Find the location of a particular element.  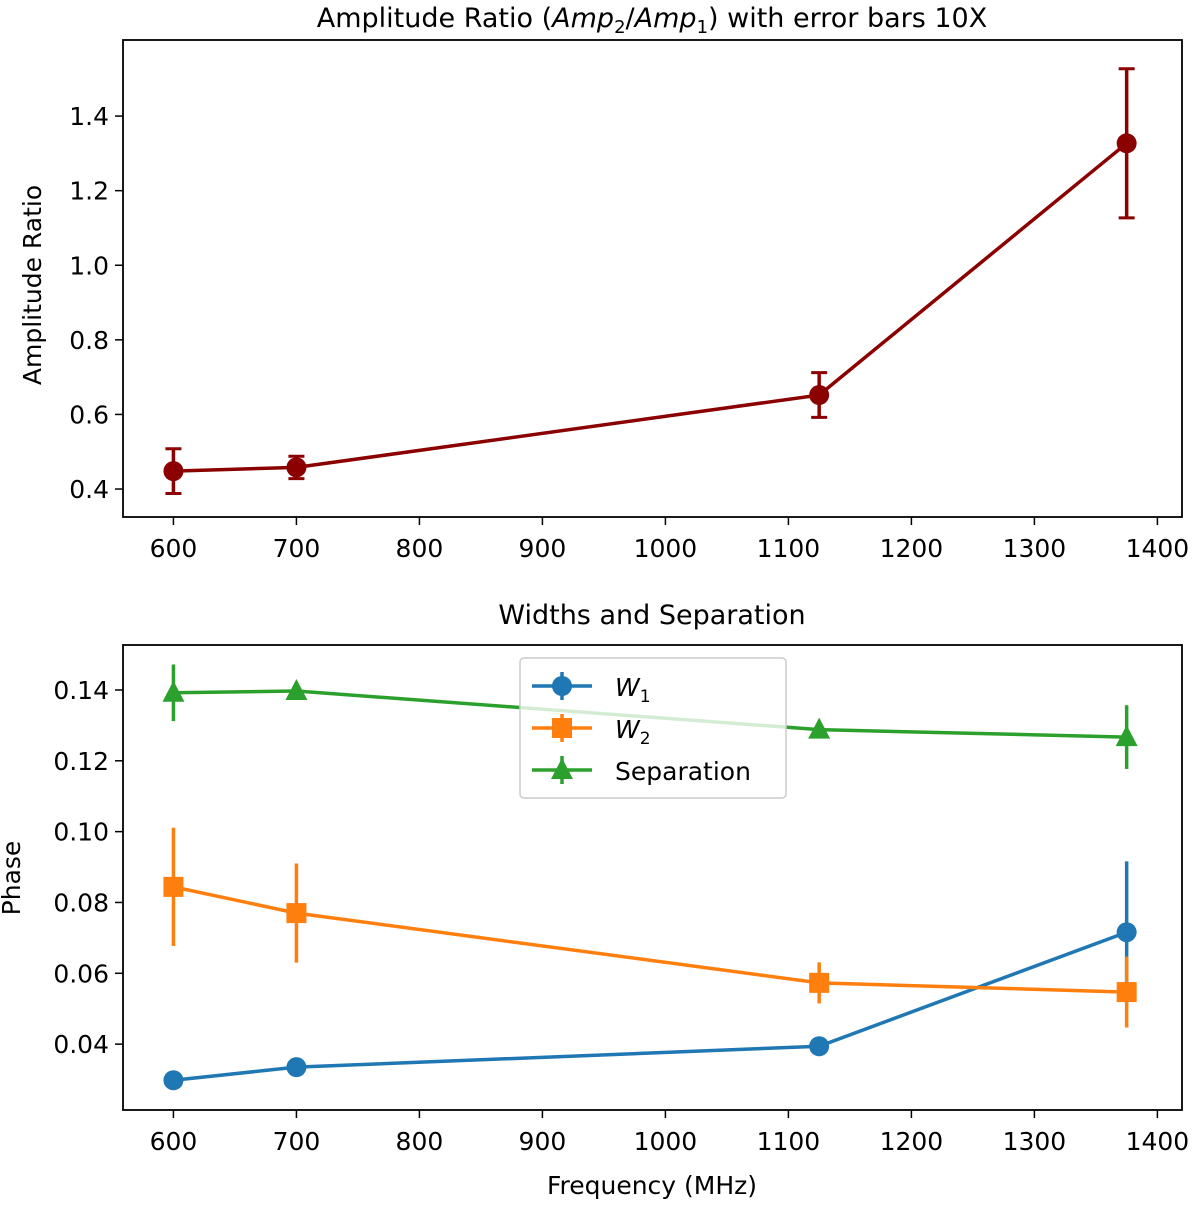

legend-box is located at coordinates (653, 728).